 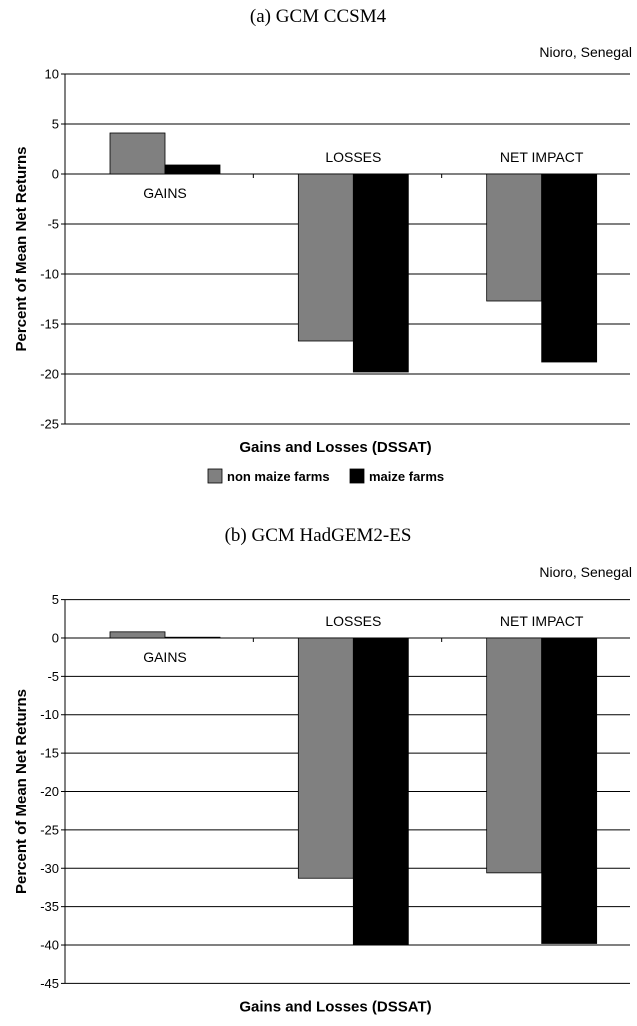 I want to click on legend-label: maize farms, so click(x=406, y=476).